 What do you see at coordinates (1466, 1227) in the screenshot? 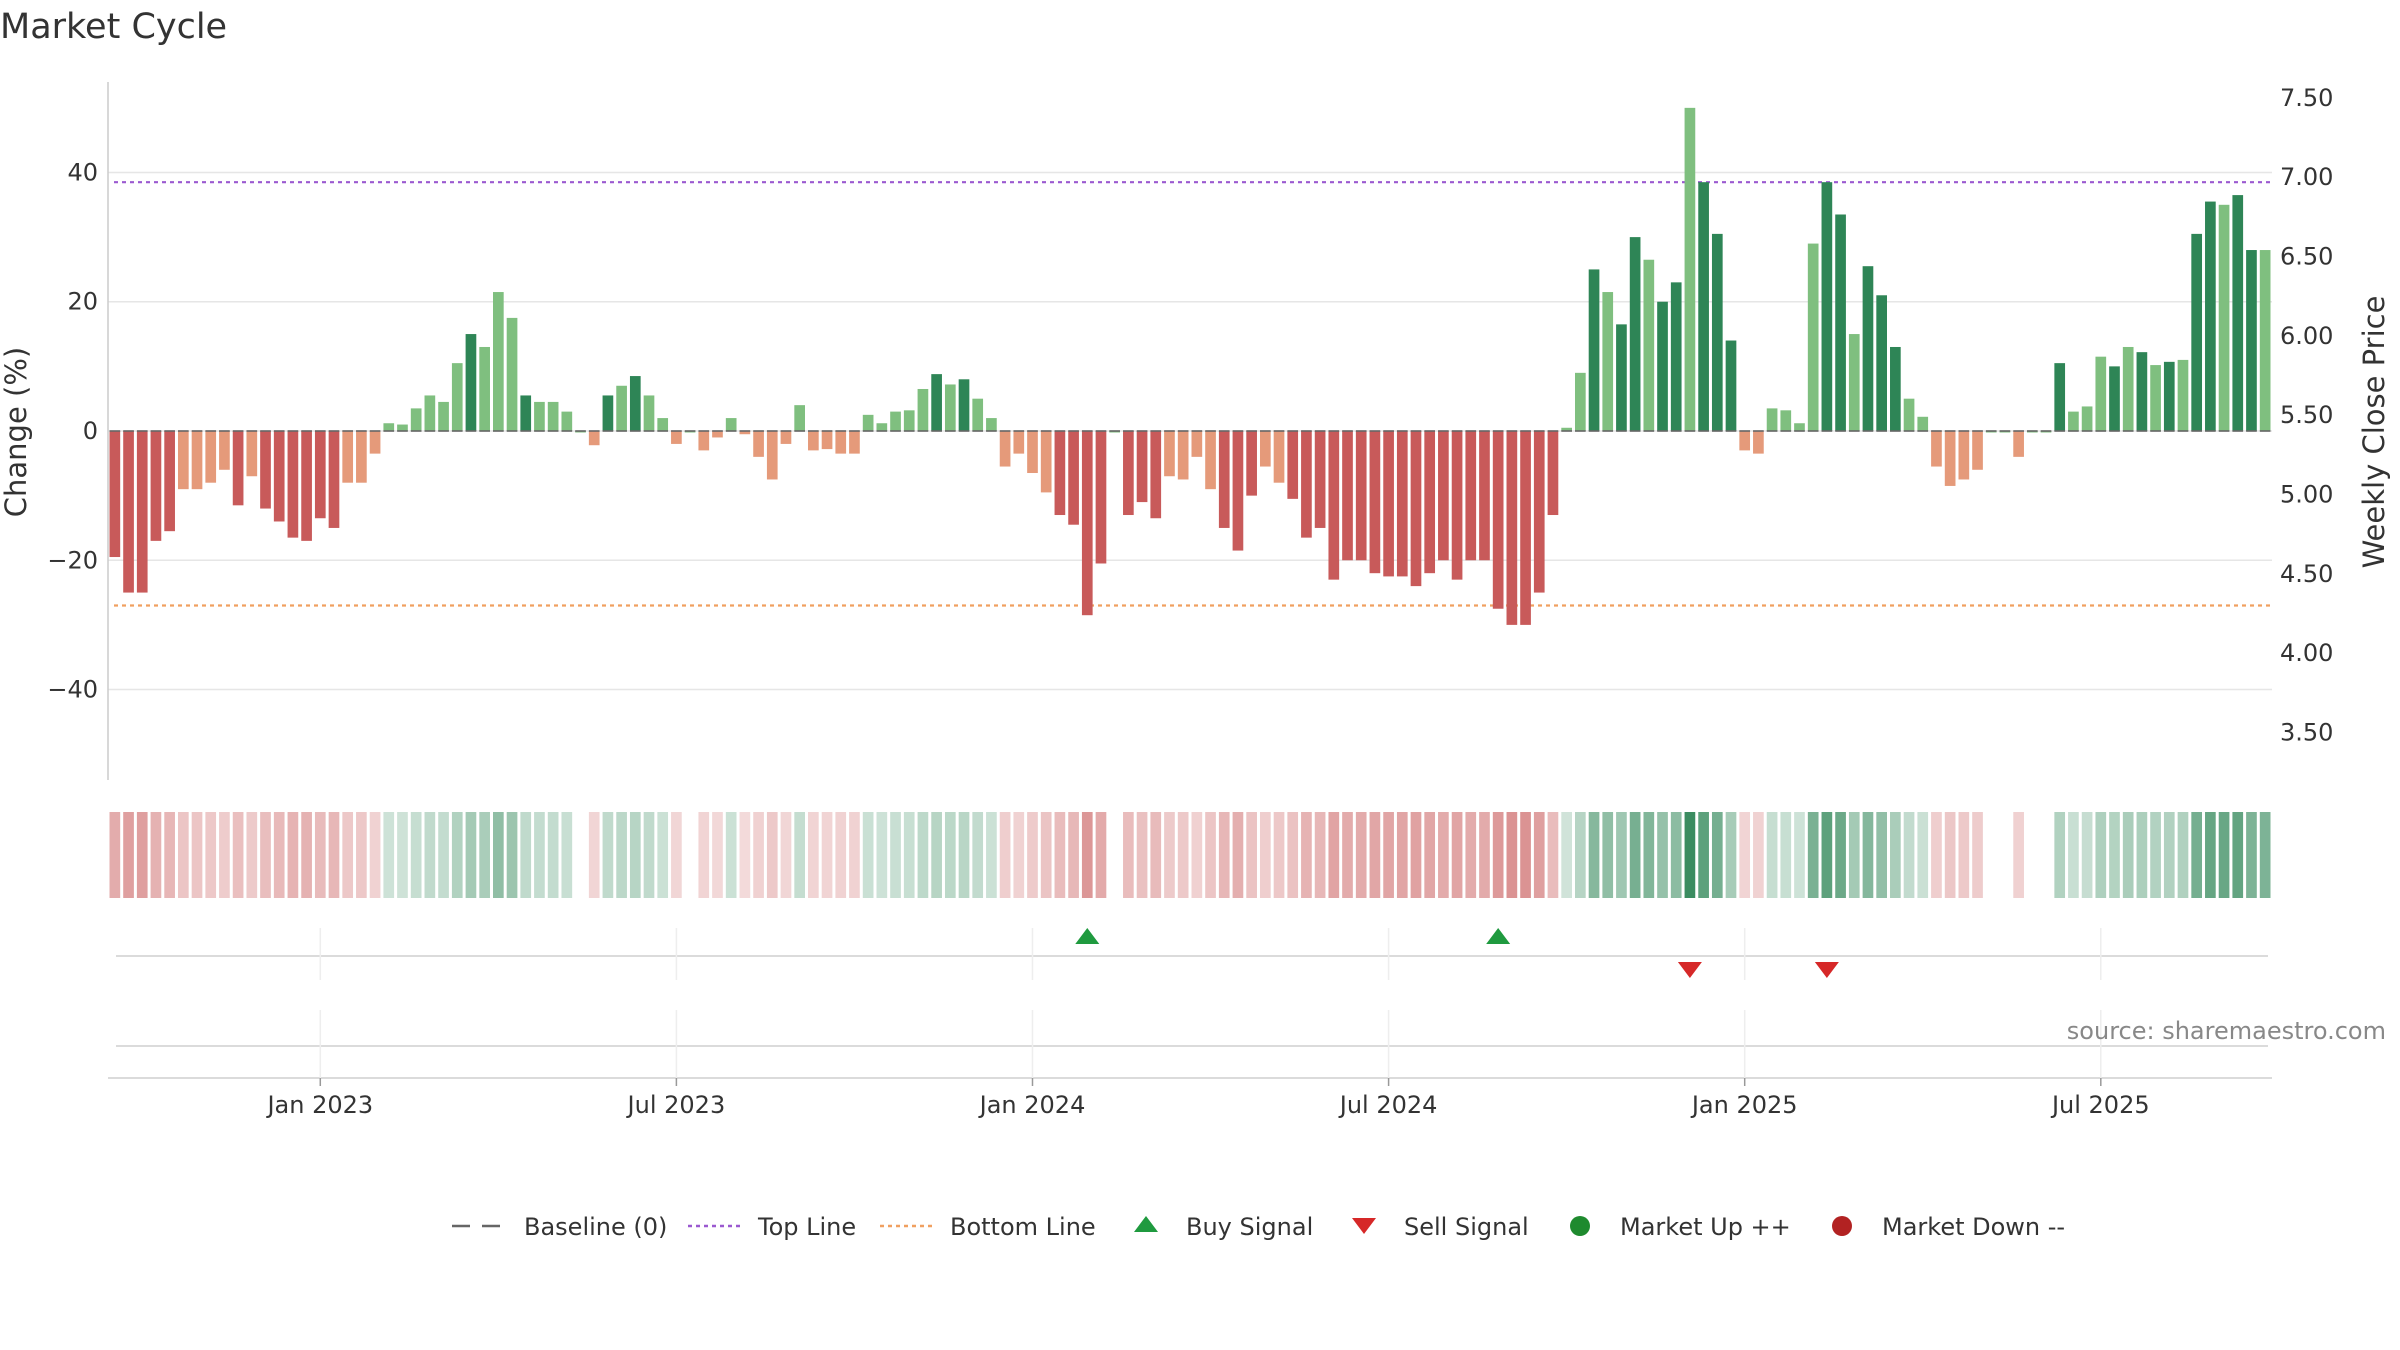
I see `legend-label-4: Sell Signal` at bounding box center [1466, 1227].